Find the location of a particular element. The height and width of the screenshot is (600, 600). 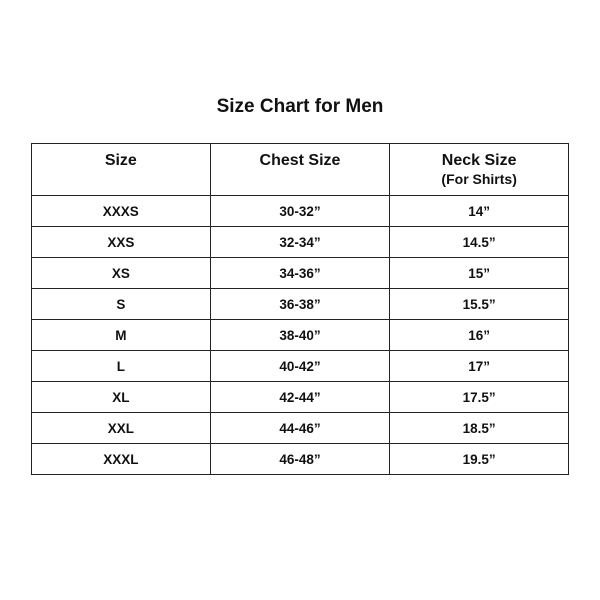

table-row: XL 42-44” 17.5” is located at coordinates (300, 397).